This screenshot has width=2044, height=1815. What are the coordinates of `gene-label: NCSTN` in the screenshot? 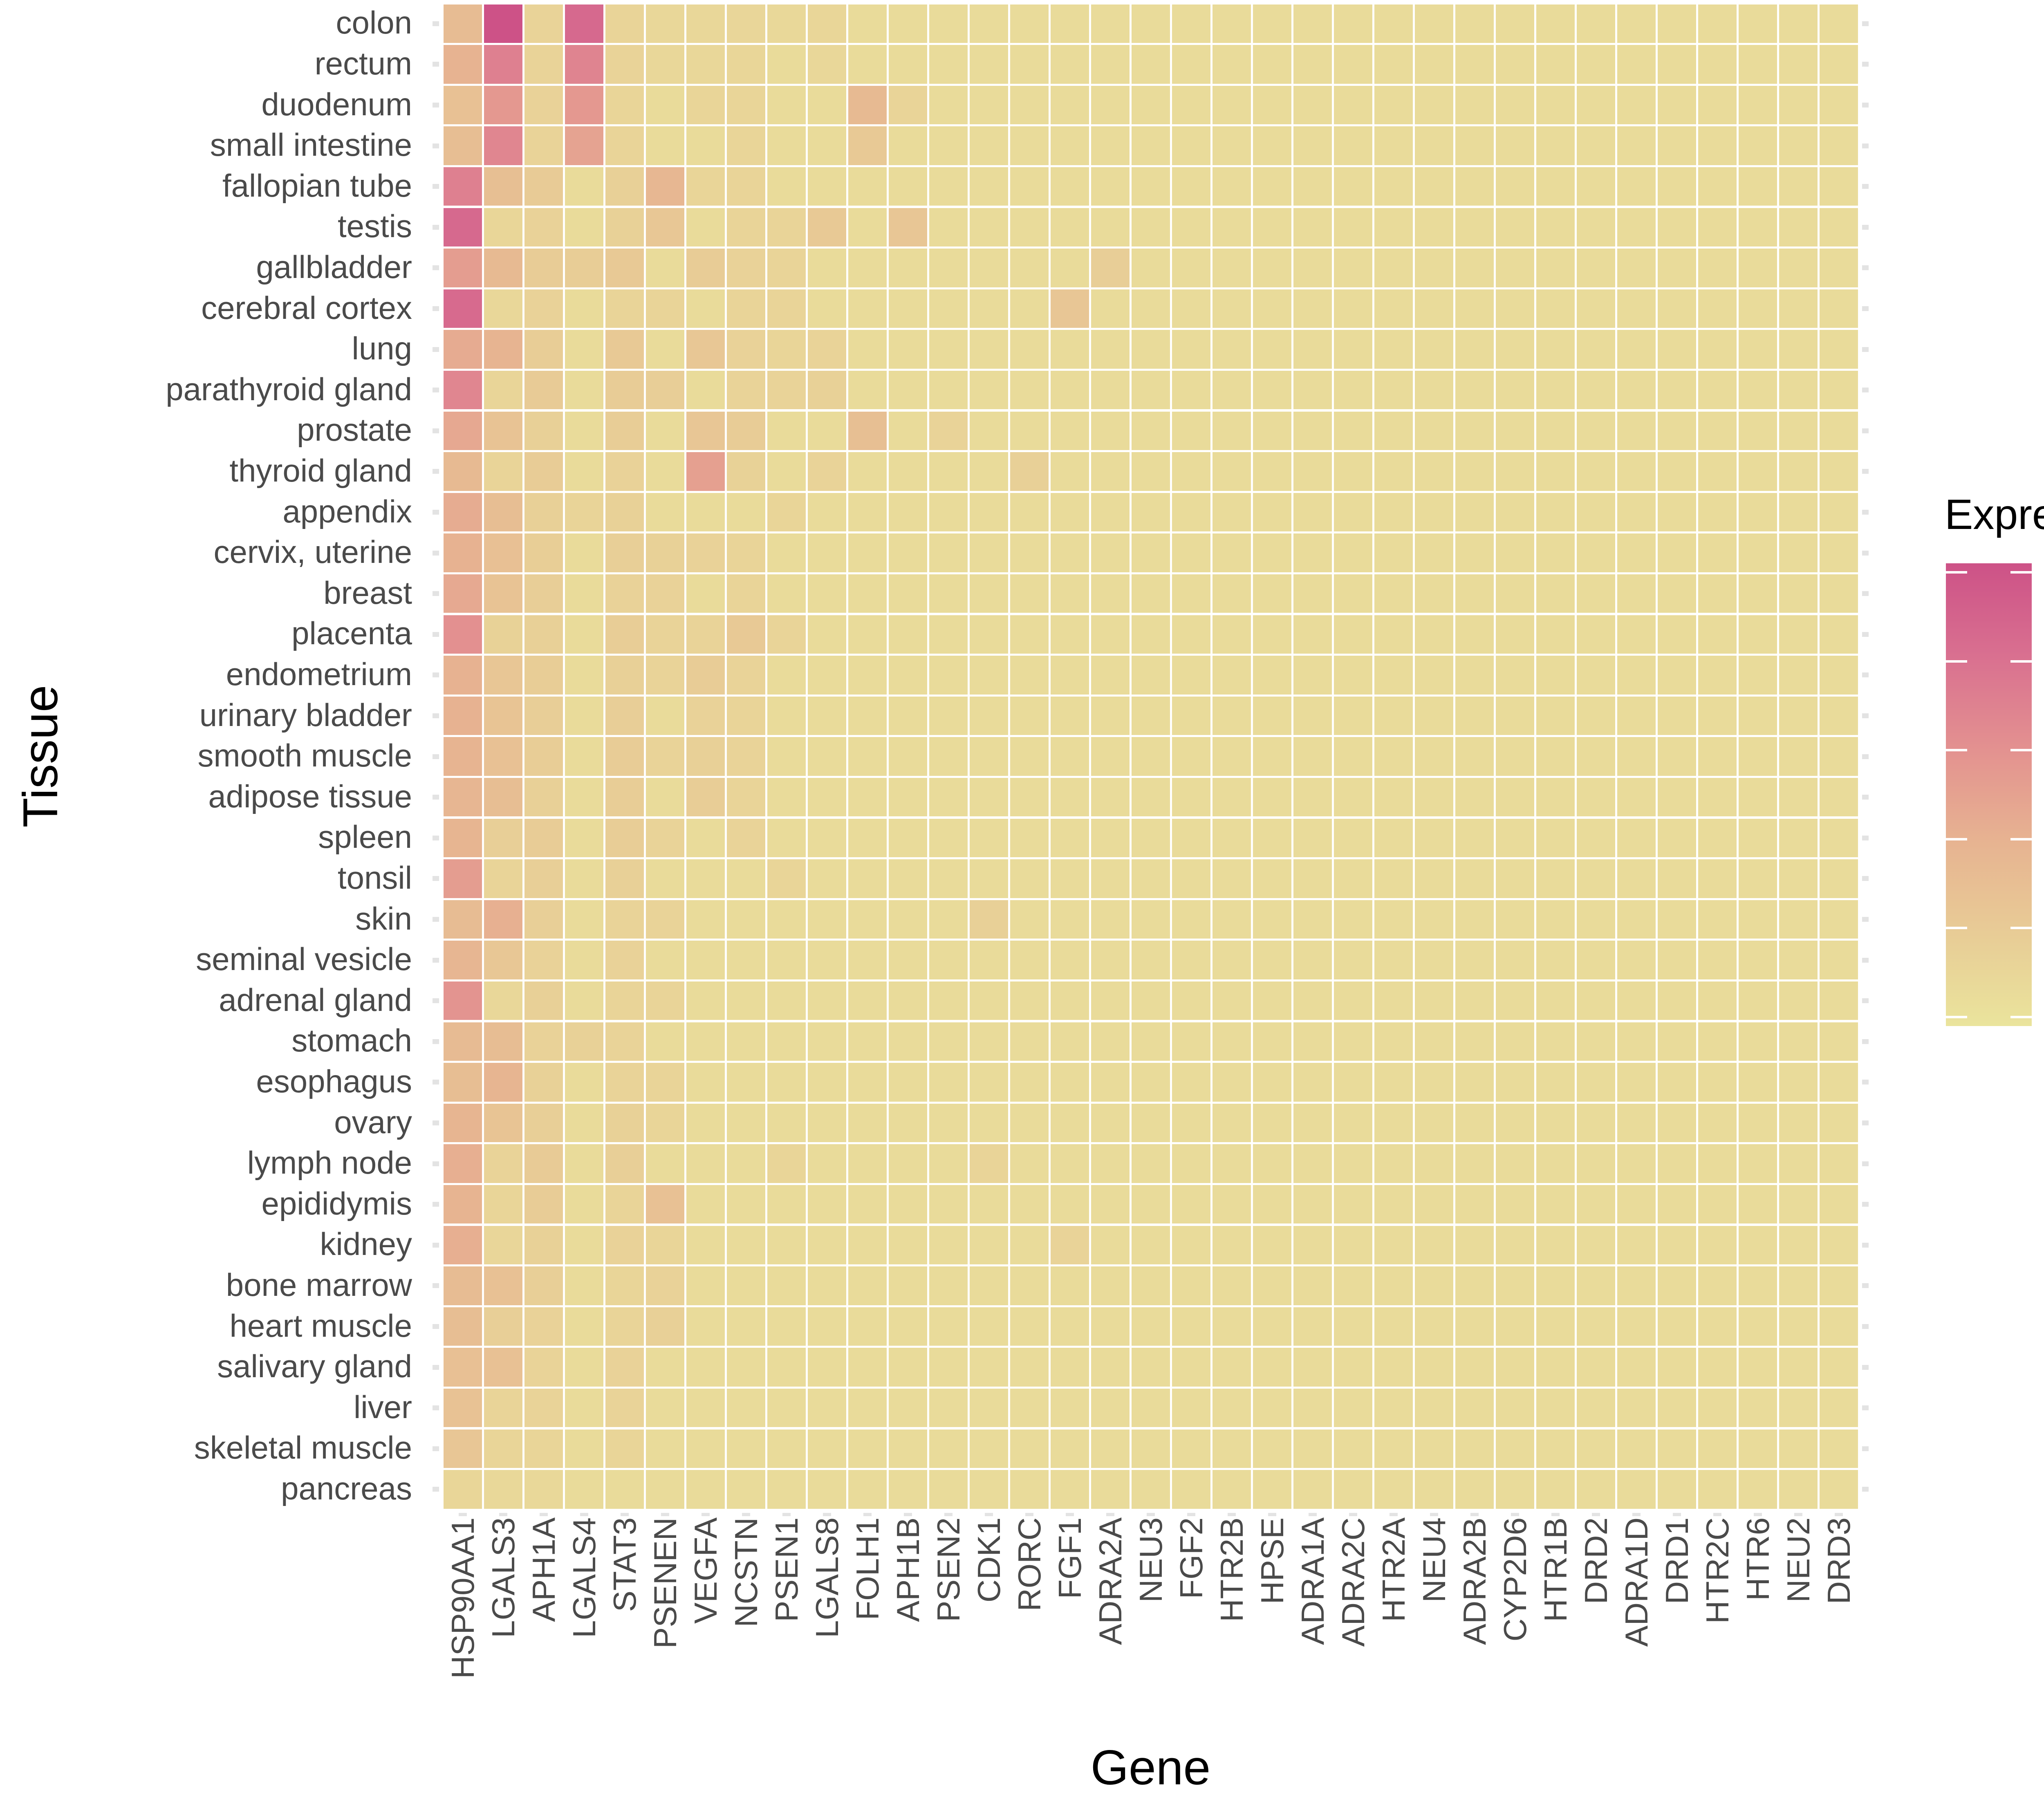 It's located at (746, 1572).